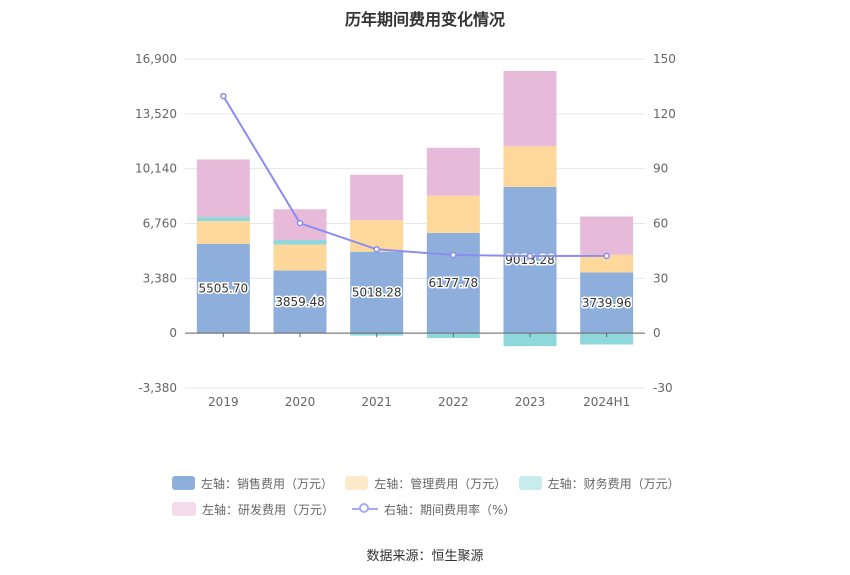 The height and width of the screenshot is (575, 850). I want to click on legend-item-finance: 左轴：财务费用（万元）, so click(599, 483).